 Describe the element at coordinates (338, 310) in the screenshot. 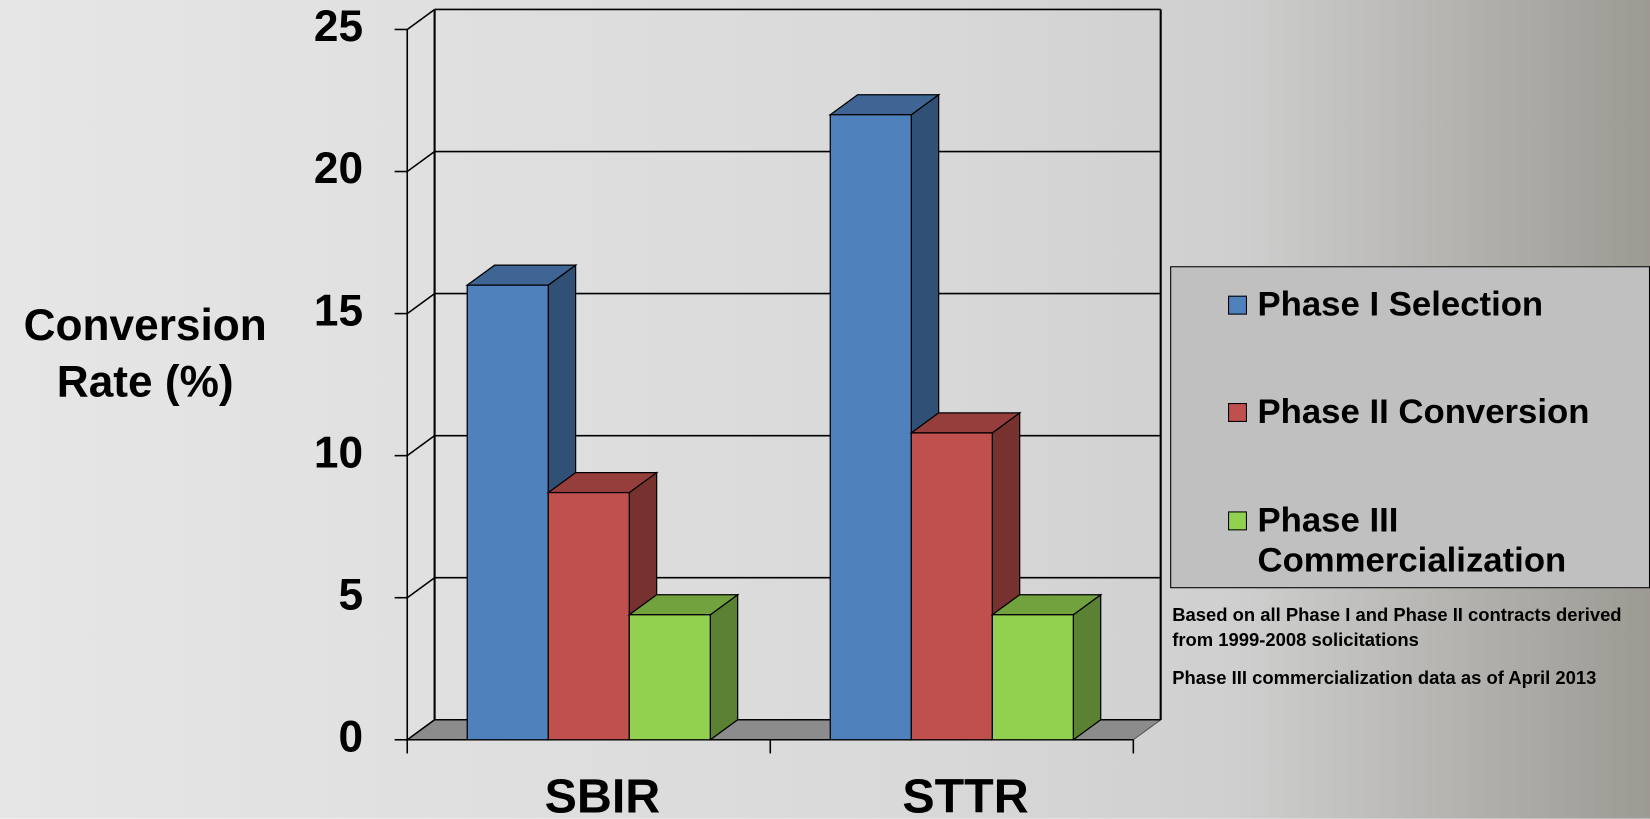

I see `y-tick-label: 15` at that location.